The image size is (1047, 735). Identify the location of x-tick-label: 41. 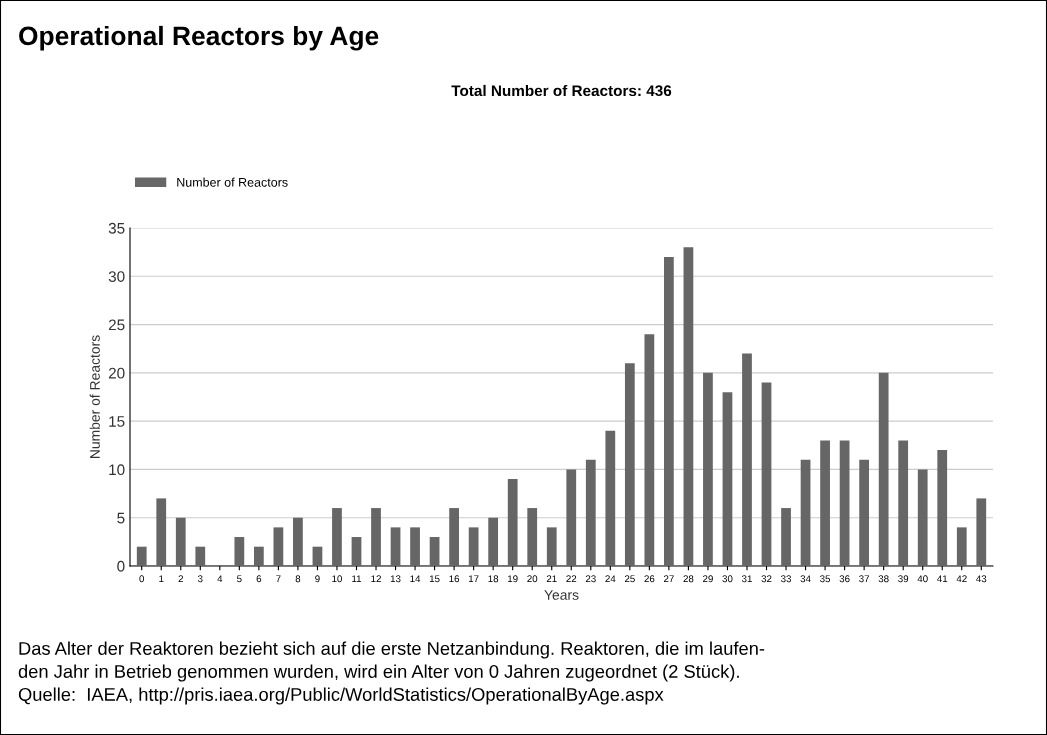
(942, 579).